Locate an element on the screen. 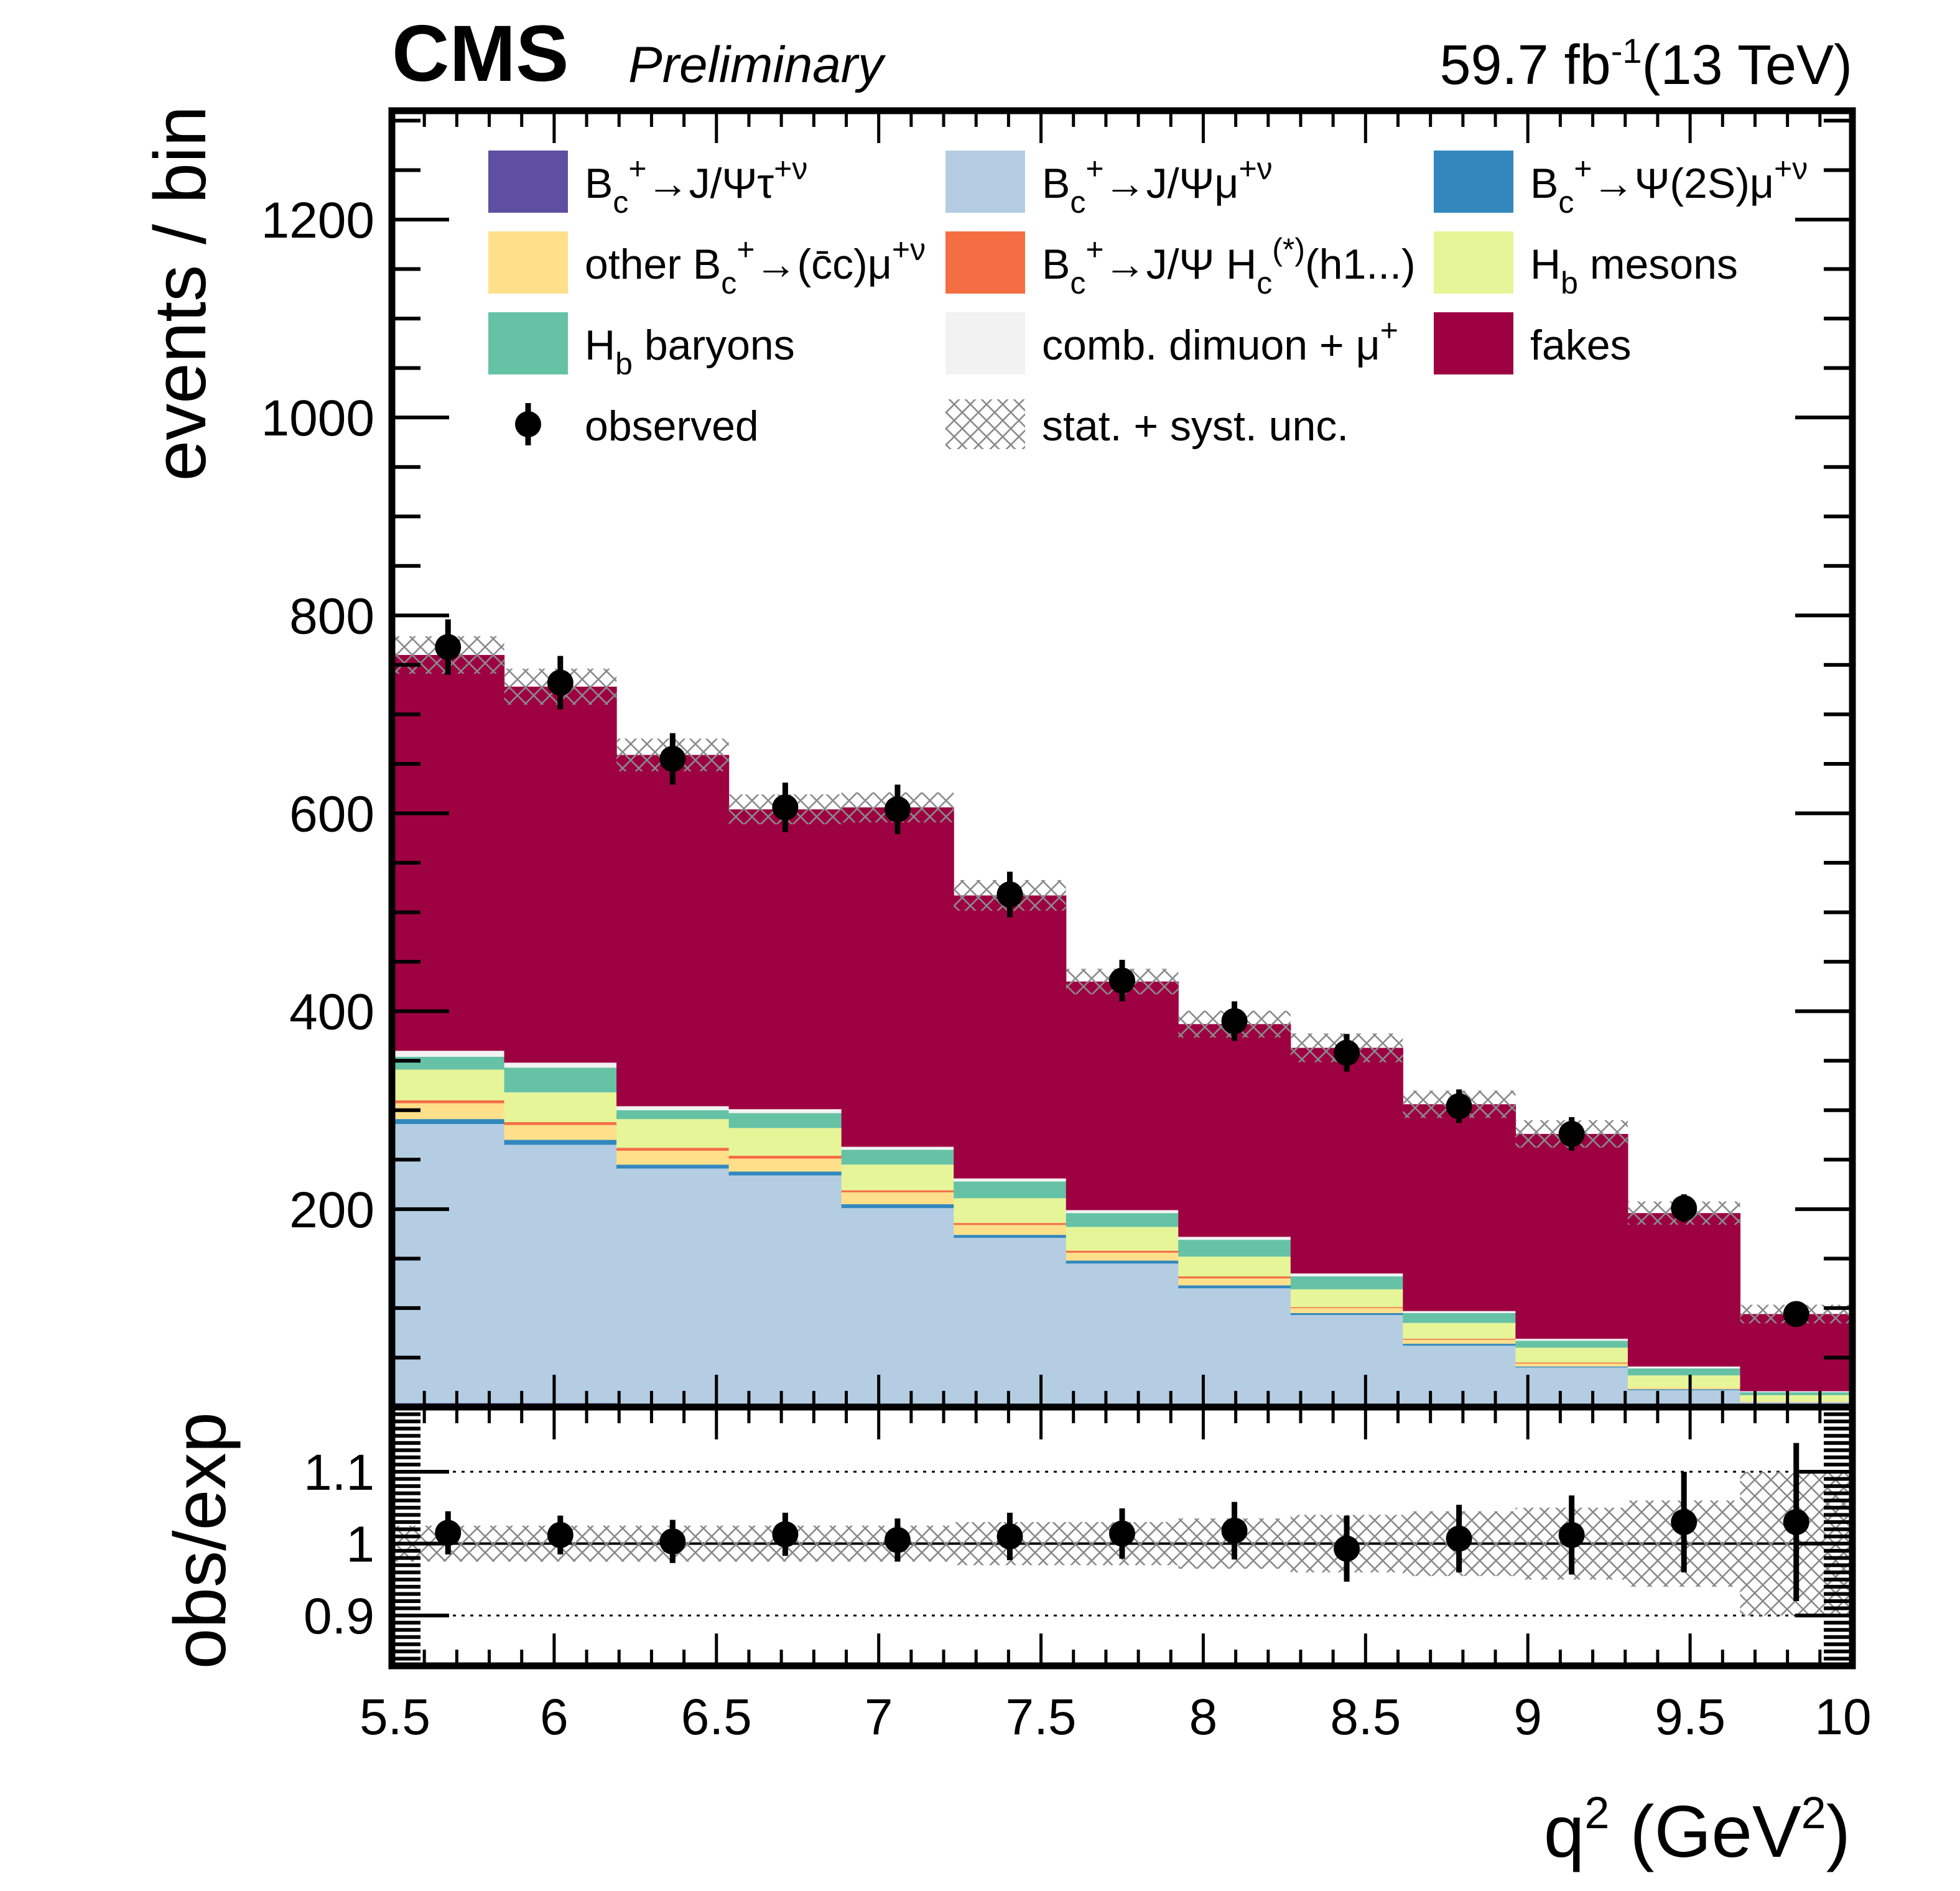 Image resolution: width=1960 pixels, height=1891 pixels. legend-label-observed: observed is located at coordinates (672, 426).